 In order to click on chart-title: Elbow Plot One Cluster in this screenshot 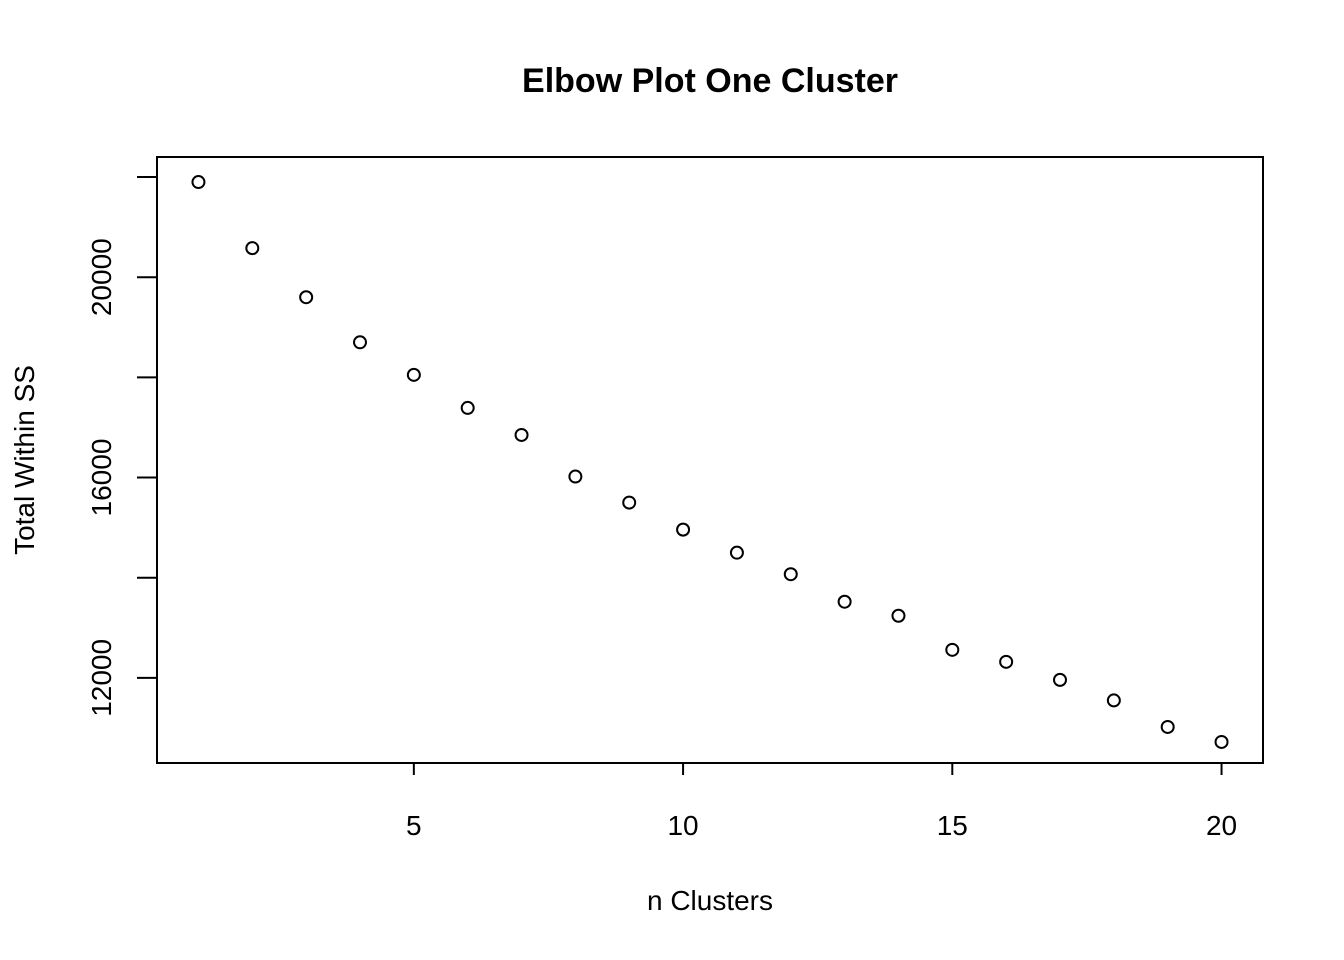, I will do `click(710, 81)`.